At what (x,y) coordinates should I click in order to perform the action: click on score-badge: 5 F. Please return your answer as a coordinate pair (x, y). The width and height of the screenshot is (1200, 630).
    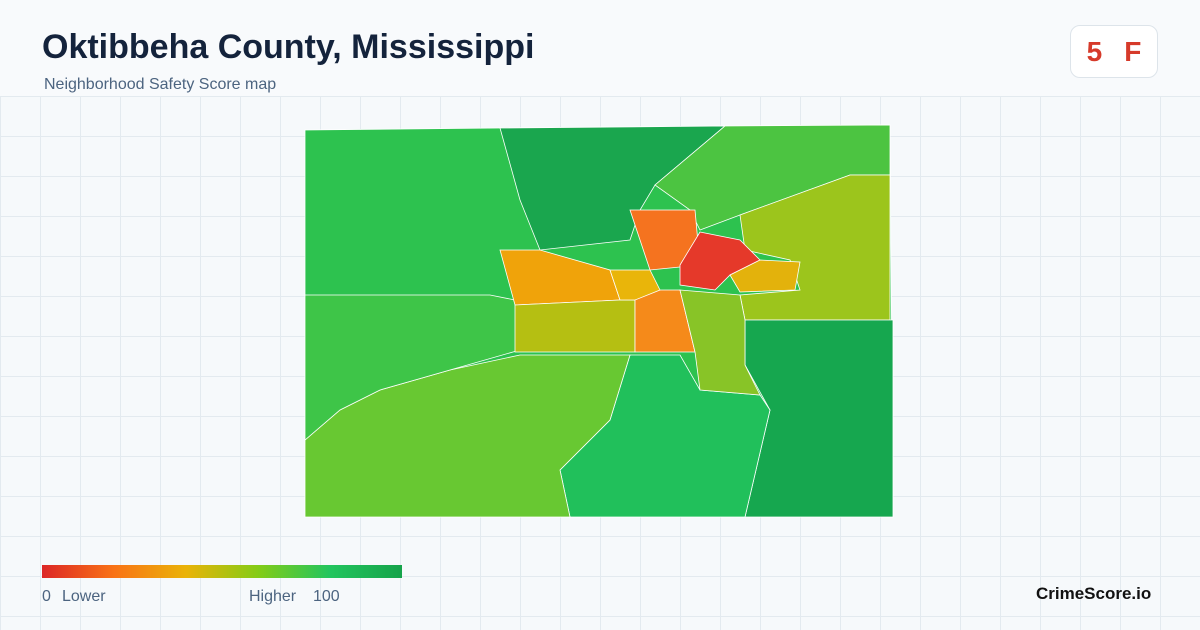
    Looking at the image, I should click on (1114, 51).